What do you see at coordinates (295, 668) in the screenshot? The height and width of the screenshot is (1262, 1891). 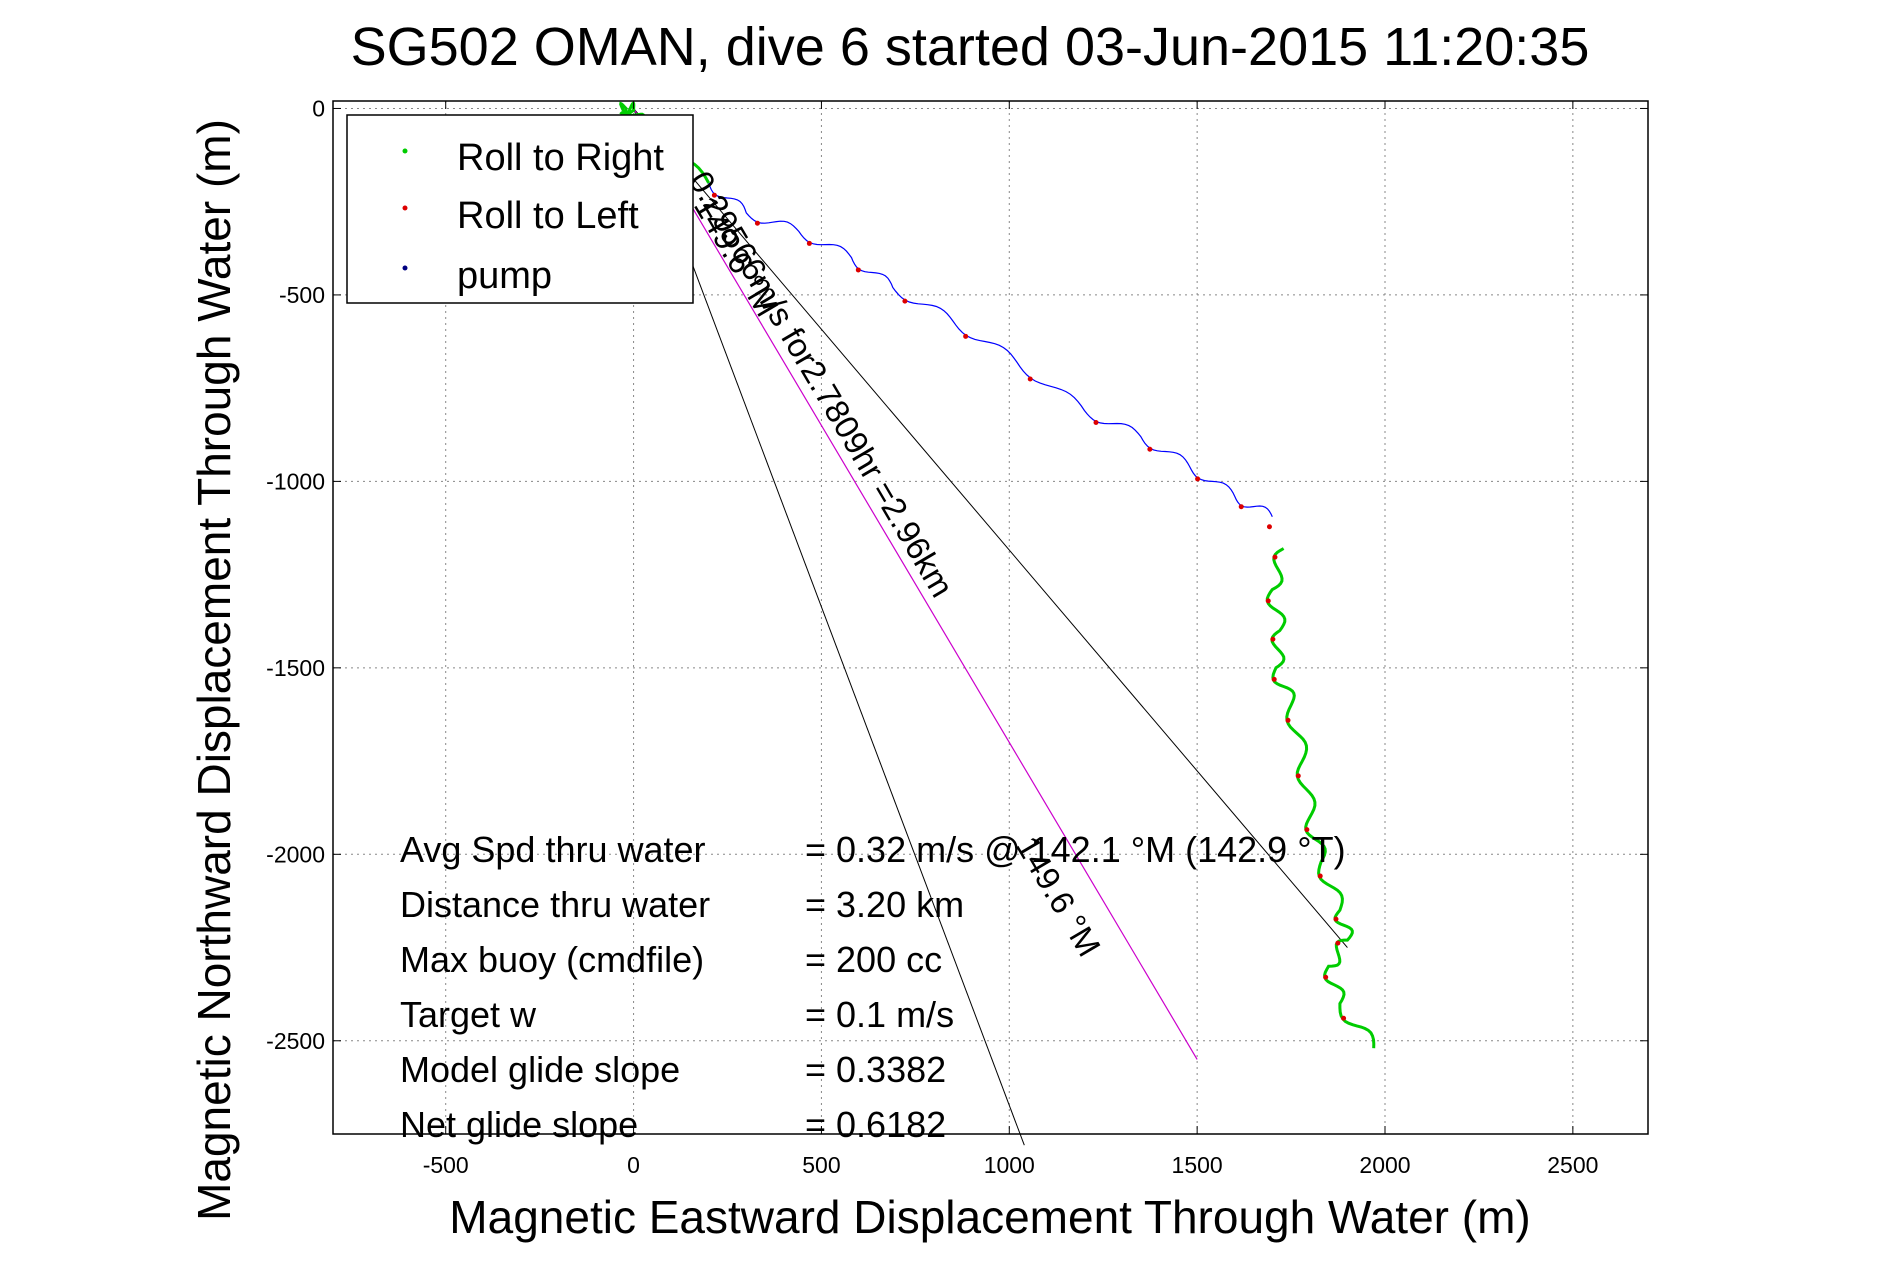 I see `y-tick-label: -1500` at bounding box center [295, 668].